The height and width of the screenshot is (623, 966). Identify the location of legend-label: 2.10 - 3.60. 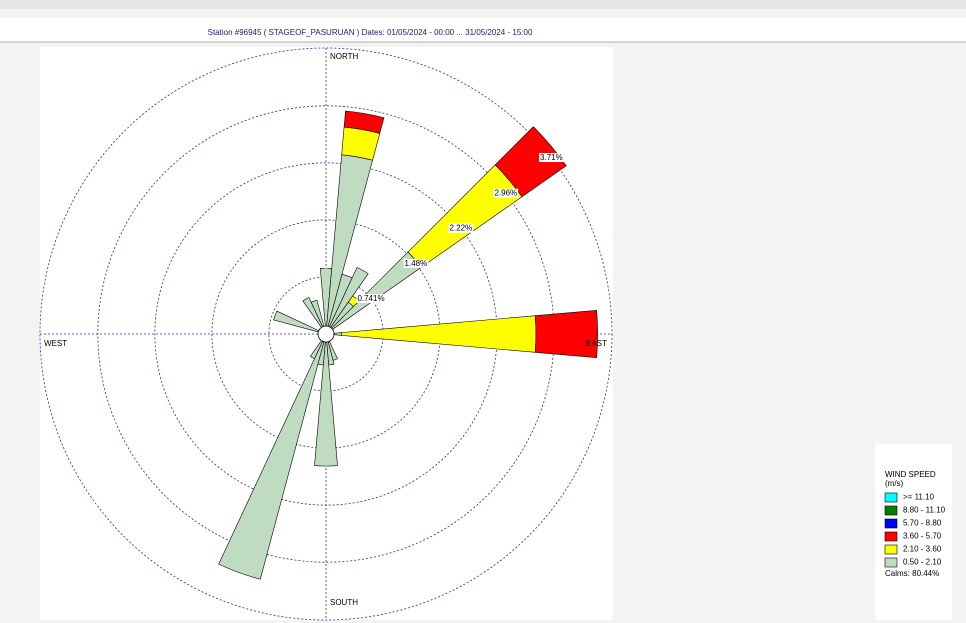
(922, 549).